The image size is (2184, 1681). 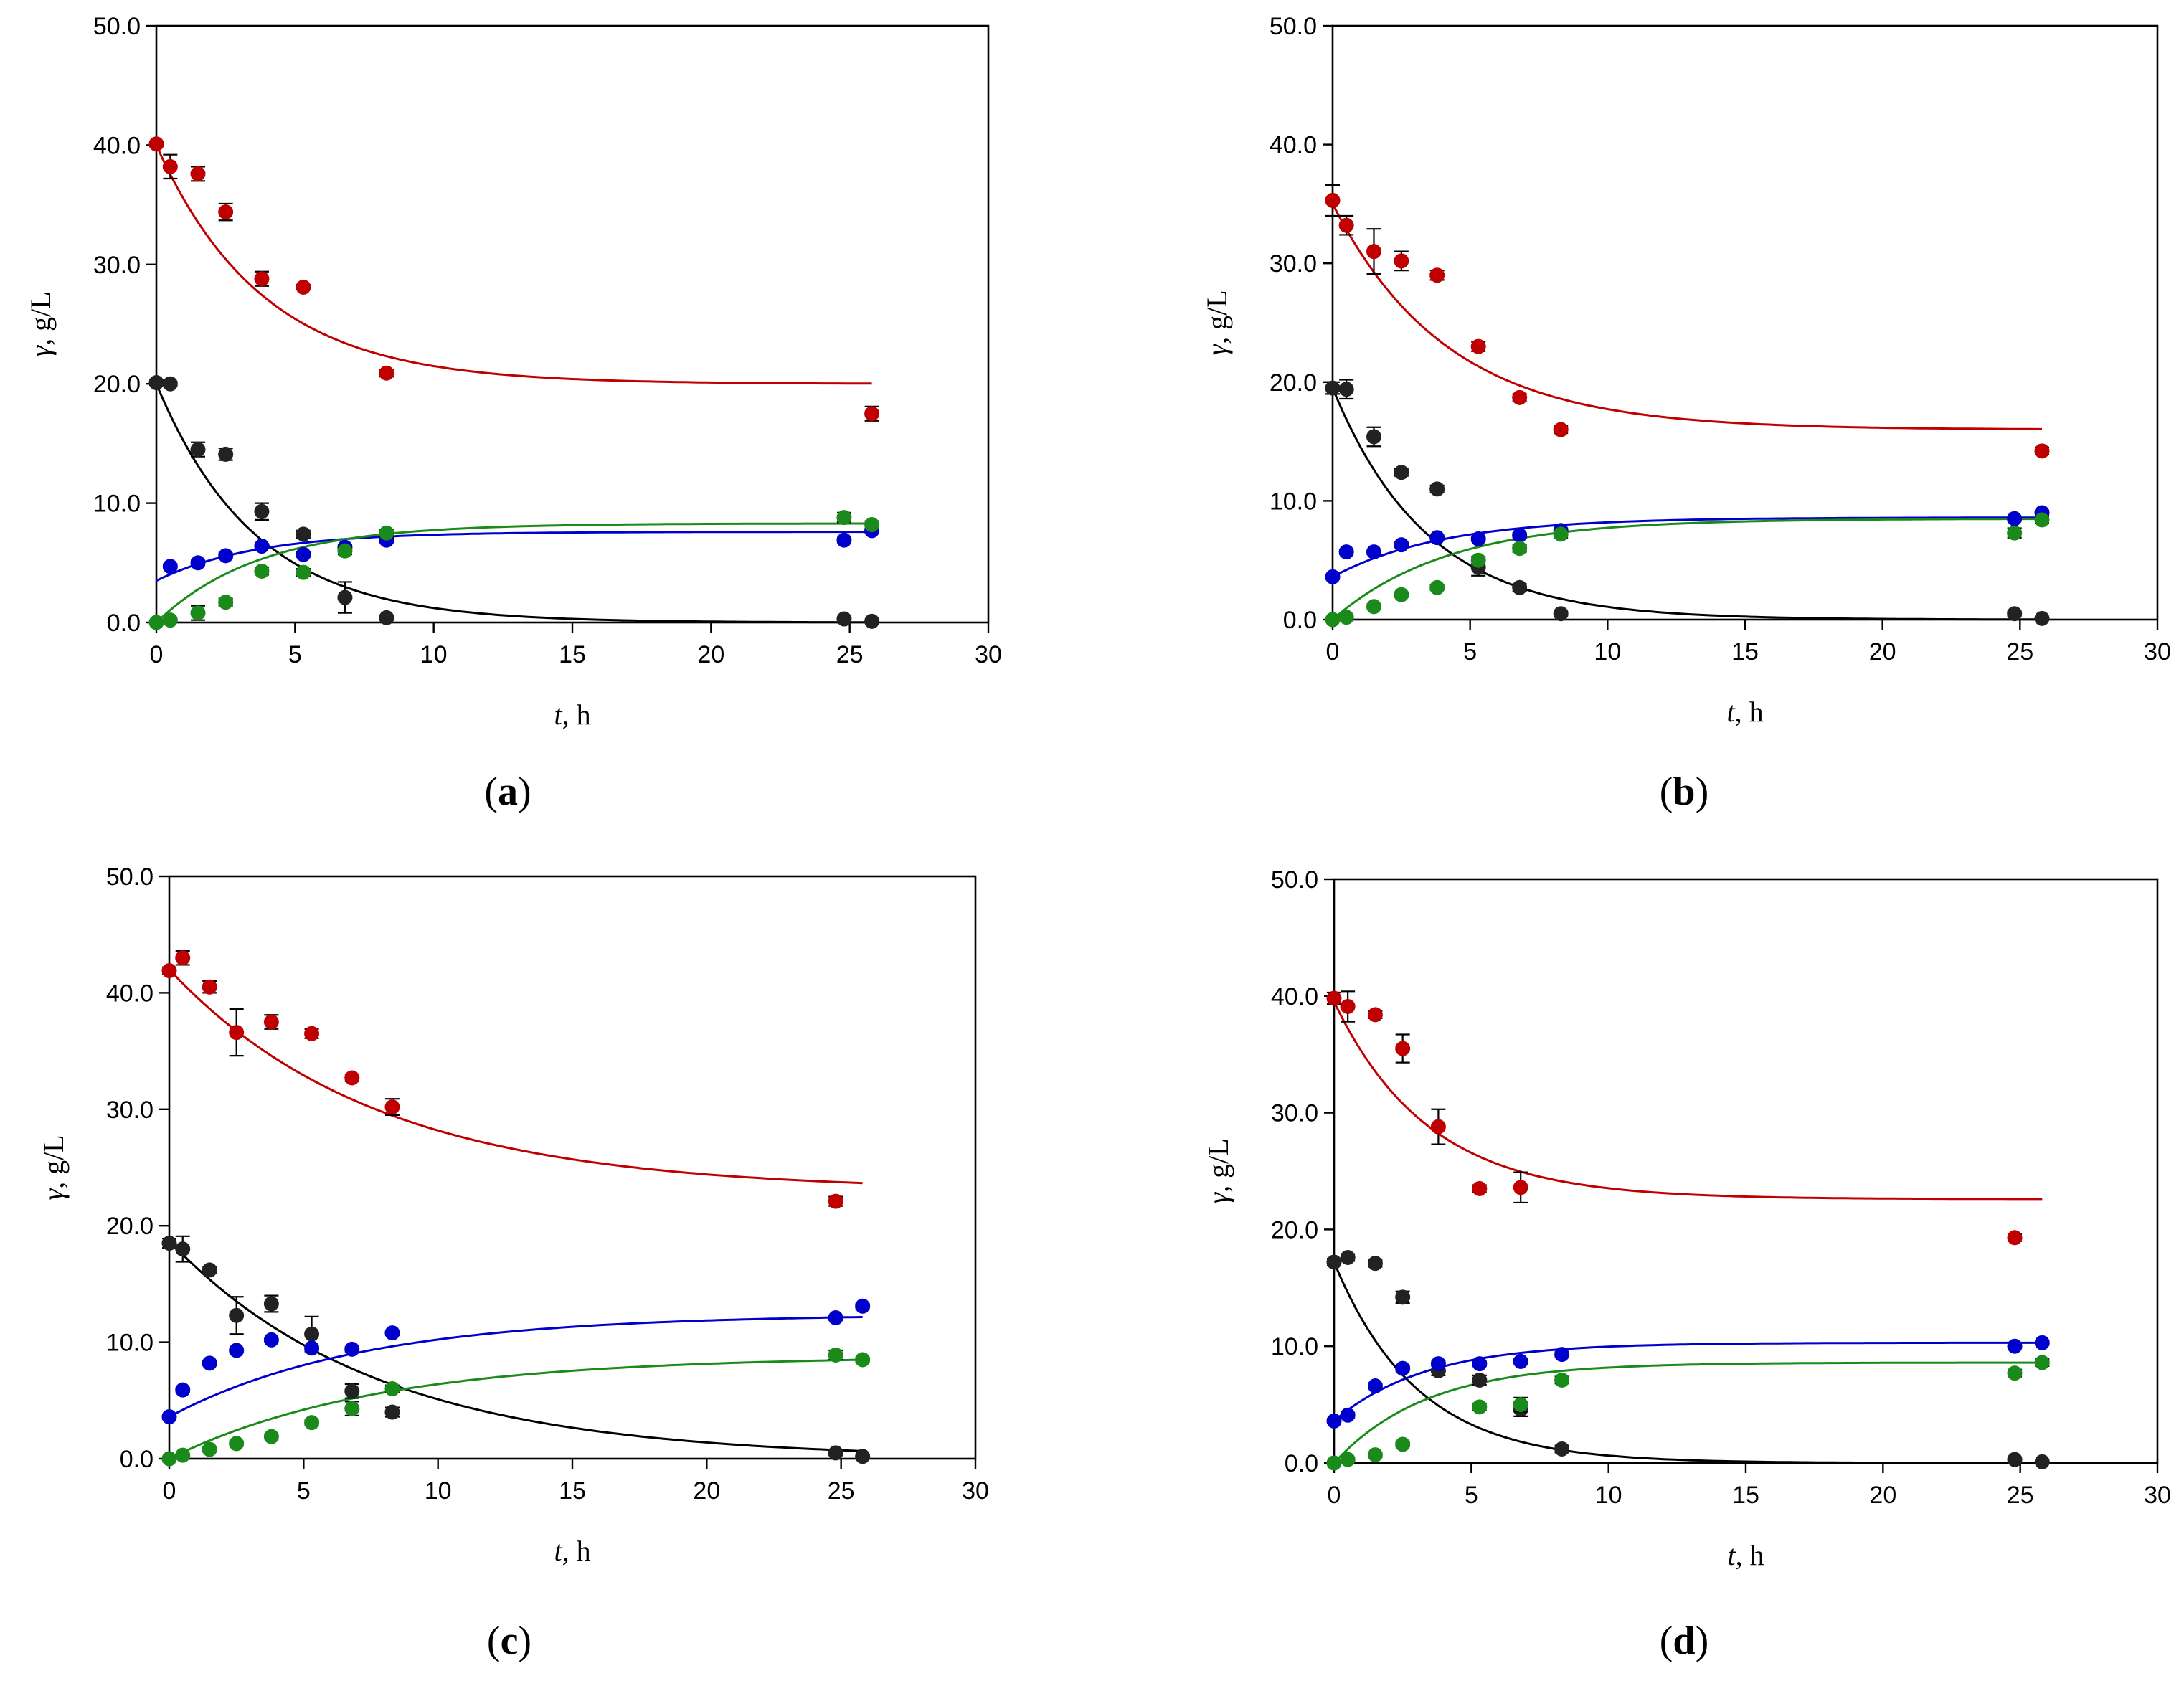 What do you see at coordinates (117, 27) in the screenshot?
I see `y-tick-label: 50.0` at bounding box center [117, 27].